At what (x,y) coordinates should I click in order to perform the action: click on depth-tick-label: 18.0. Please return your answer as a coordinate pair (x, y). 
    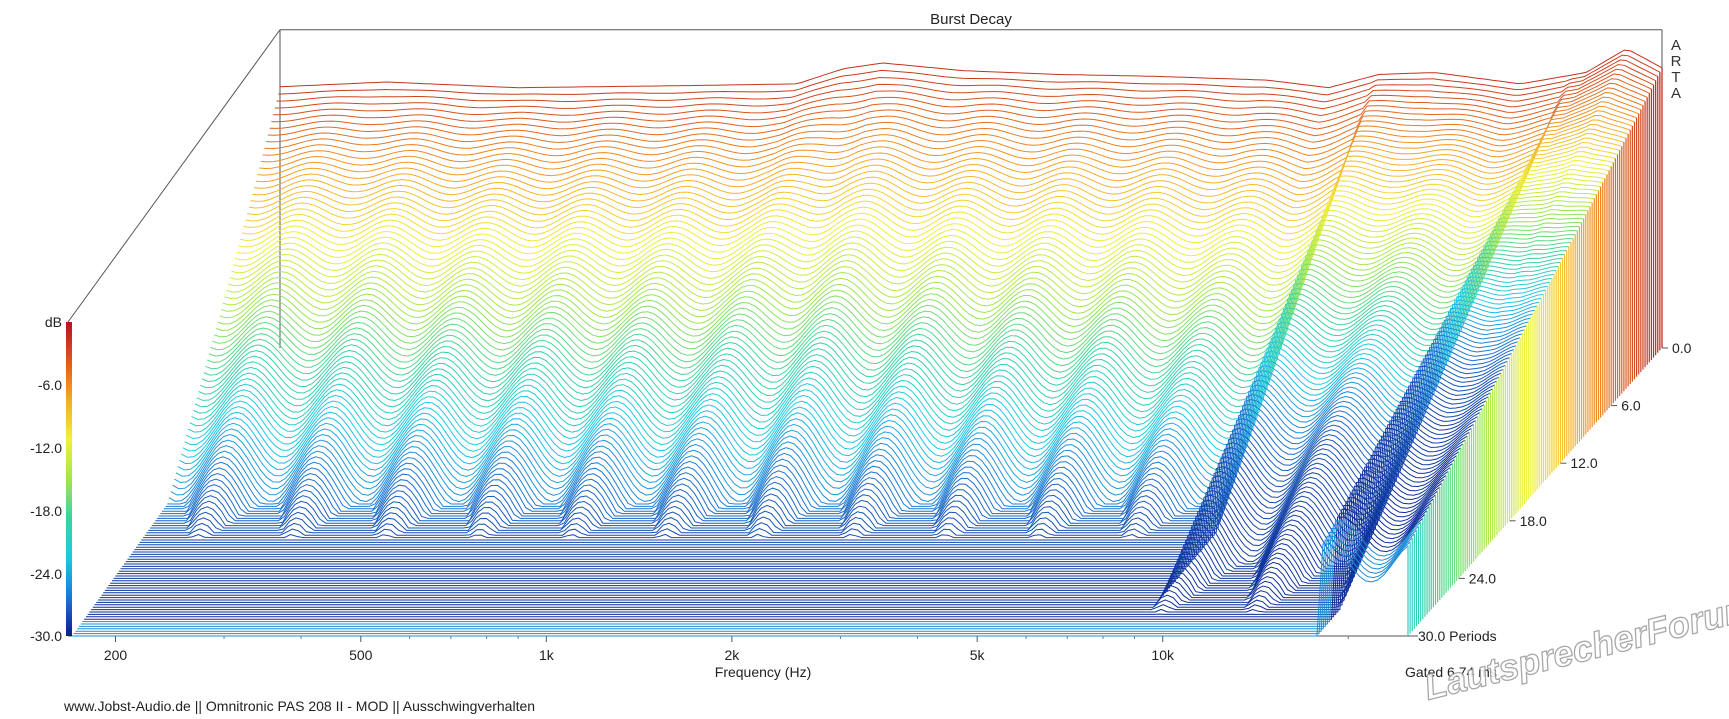
    Looking at the image, I should click on (1533, 521).